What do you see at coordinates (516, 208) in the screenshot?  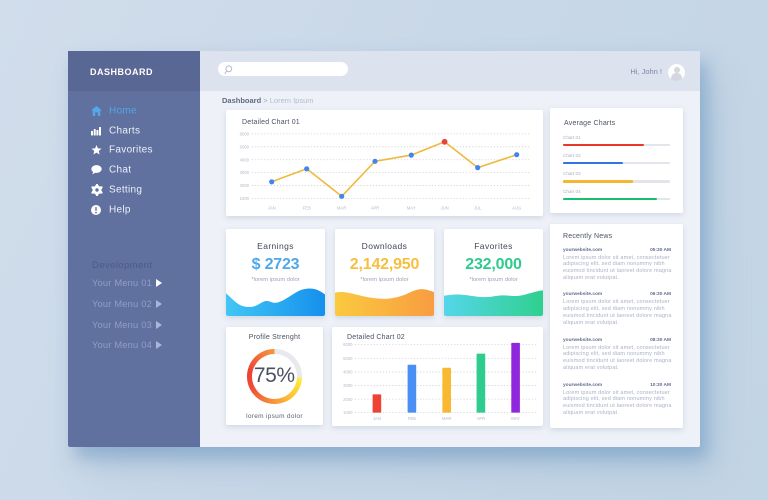 I see `svg-text: AUG` at bounding box center [516, 208].